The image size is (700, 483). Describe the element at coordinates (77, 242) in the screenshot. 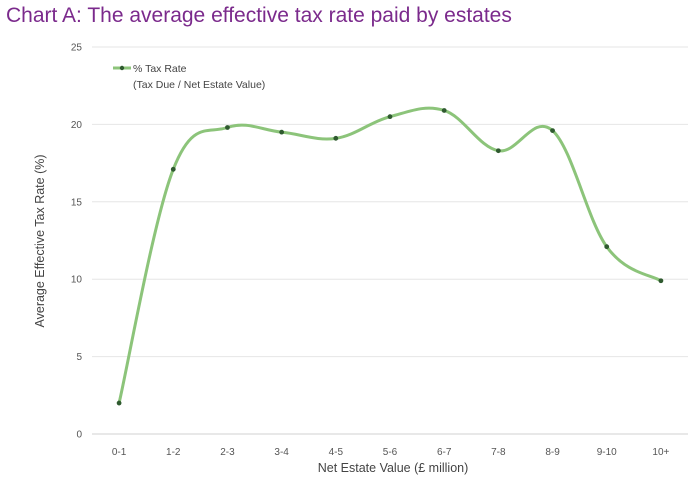

I see `y-axis-ticks: 0 5 10 15 20 25` at that location.